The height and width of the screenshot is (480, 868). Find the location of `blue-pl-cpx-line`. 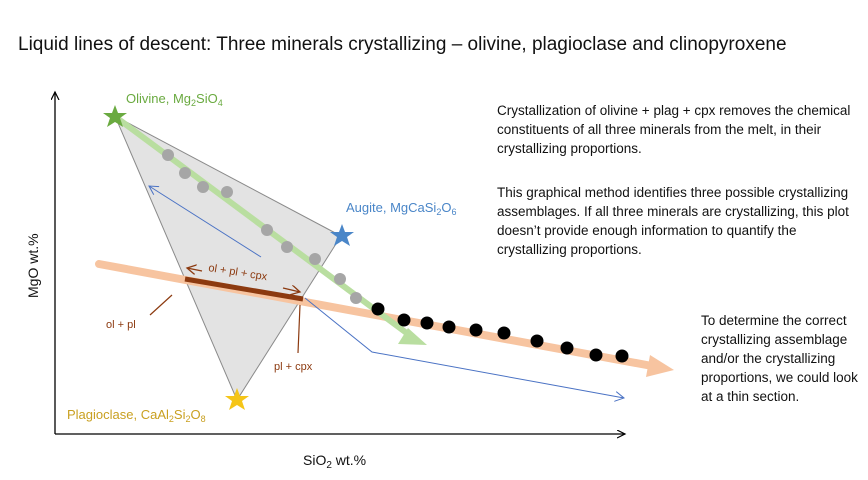

blue-pl-cpx-line is located at coordinates (464, 347).